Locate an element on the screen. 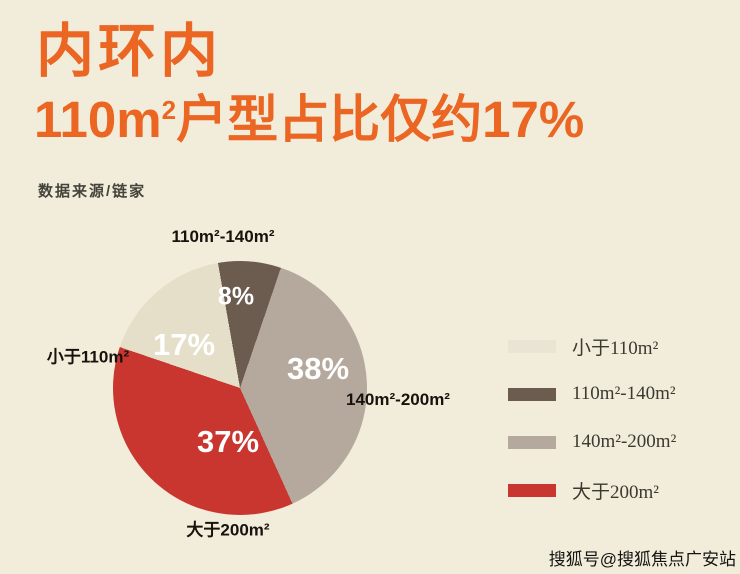  slice-percent-110-140: 8% is located at coordinates (236, 296).